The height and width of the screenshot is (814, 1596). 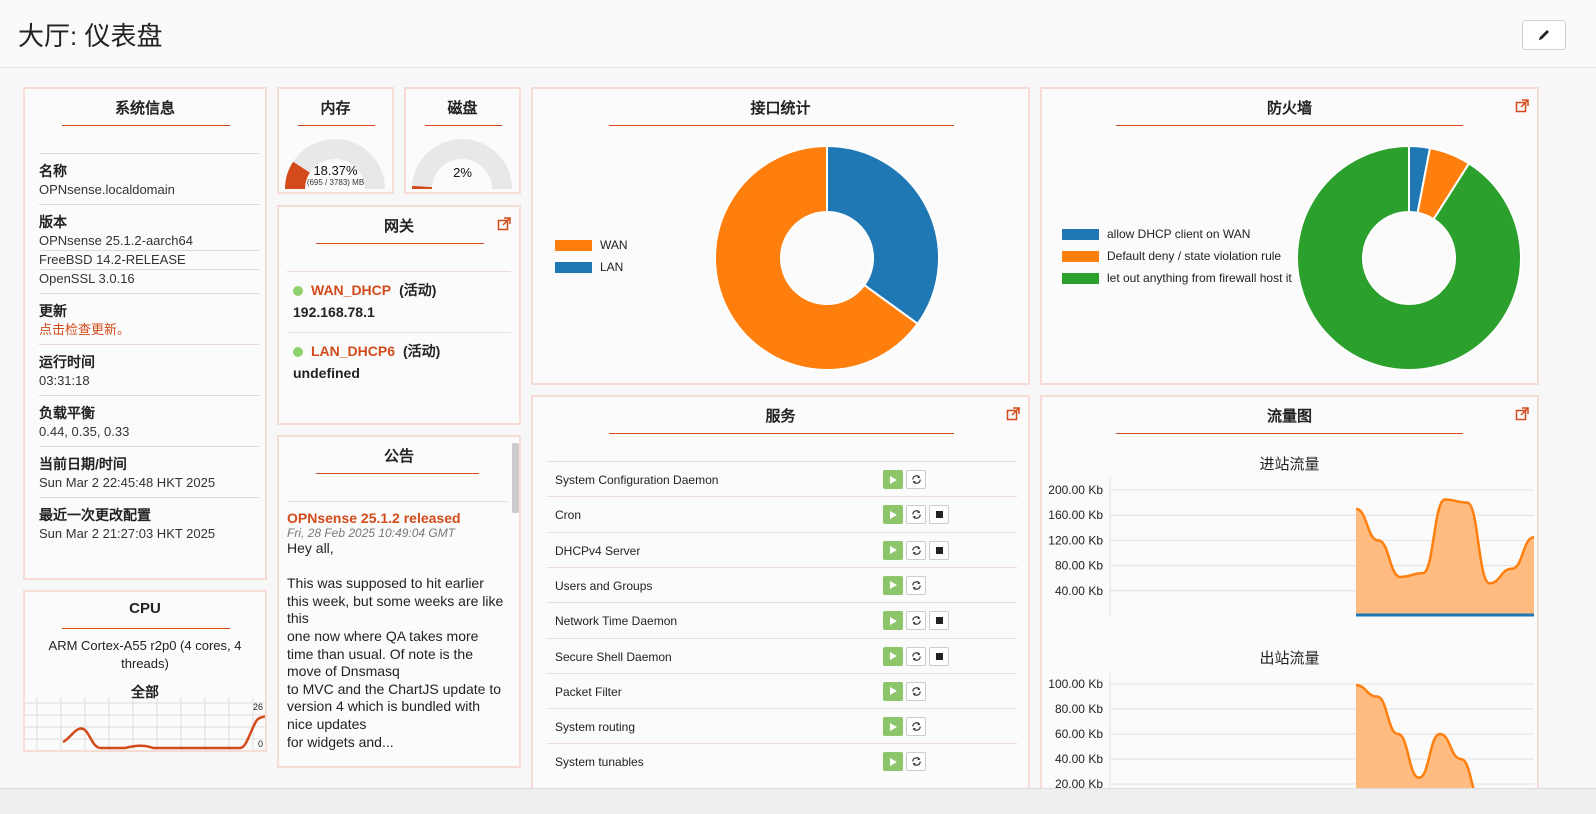 I want to click on interfaces-pie-chart, so click(x=827, y=257).